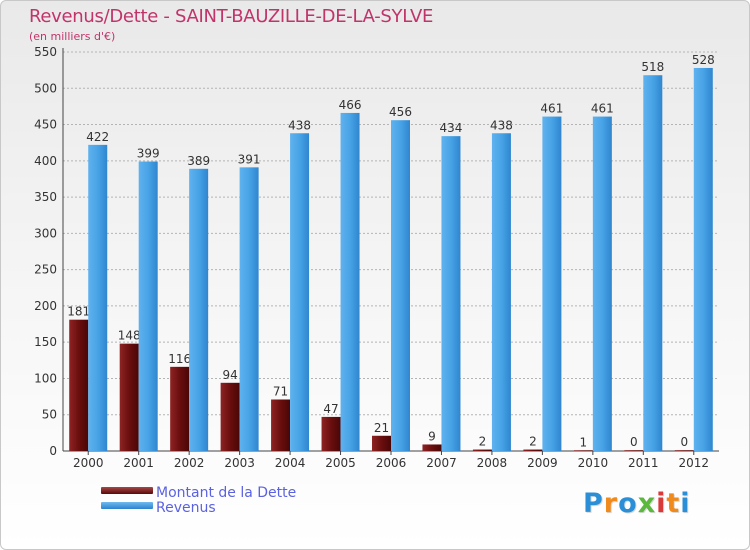 This screenshot has height=550, width=750. What do you see at coordinates (673, 503) in the screenshot?
I see `logo-letter: t` at bounding box center [673, 503].